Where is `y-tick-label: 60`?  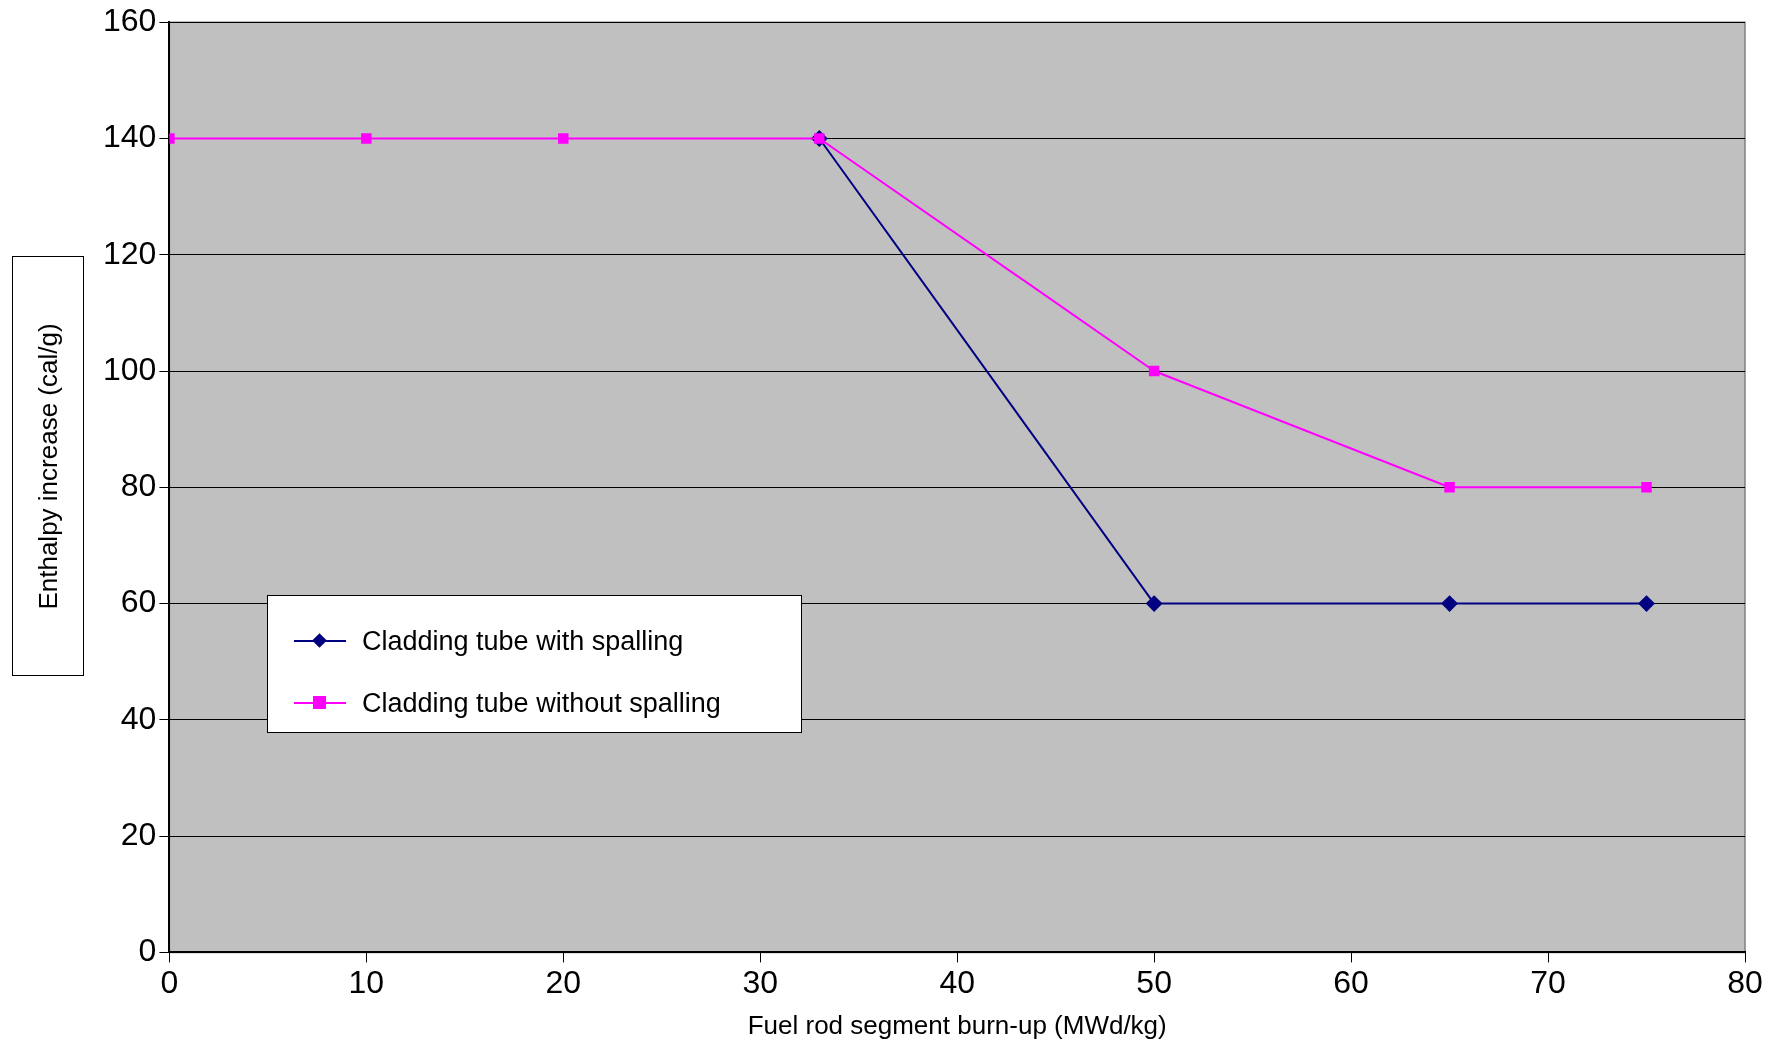
y-tick-label: 60 is located at coordinates (138, 601).